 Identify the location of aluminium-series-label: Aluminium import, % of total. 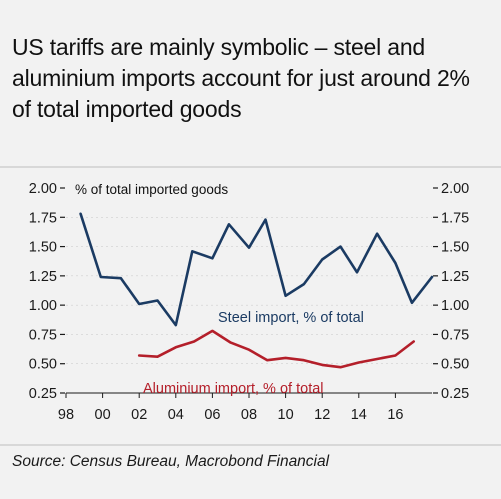
(233, 389).